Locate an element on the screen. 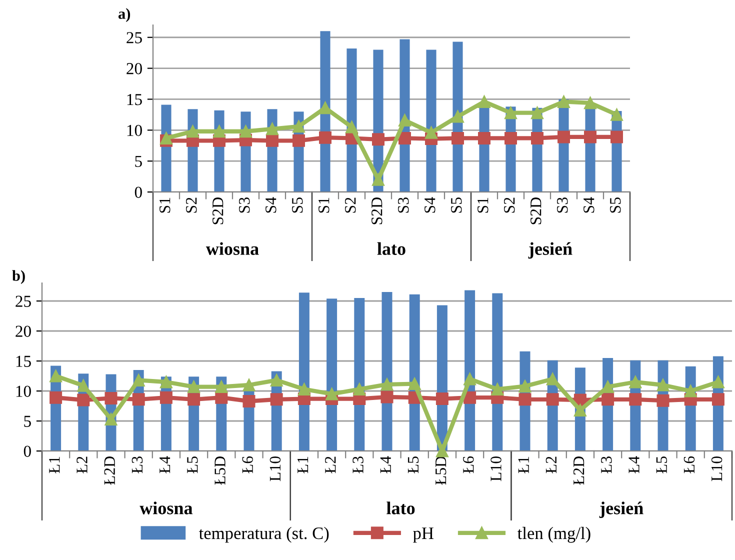 The width and height of the screenshot is (735, 560). text: jesień is located at coordinates (621, 510).